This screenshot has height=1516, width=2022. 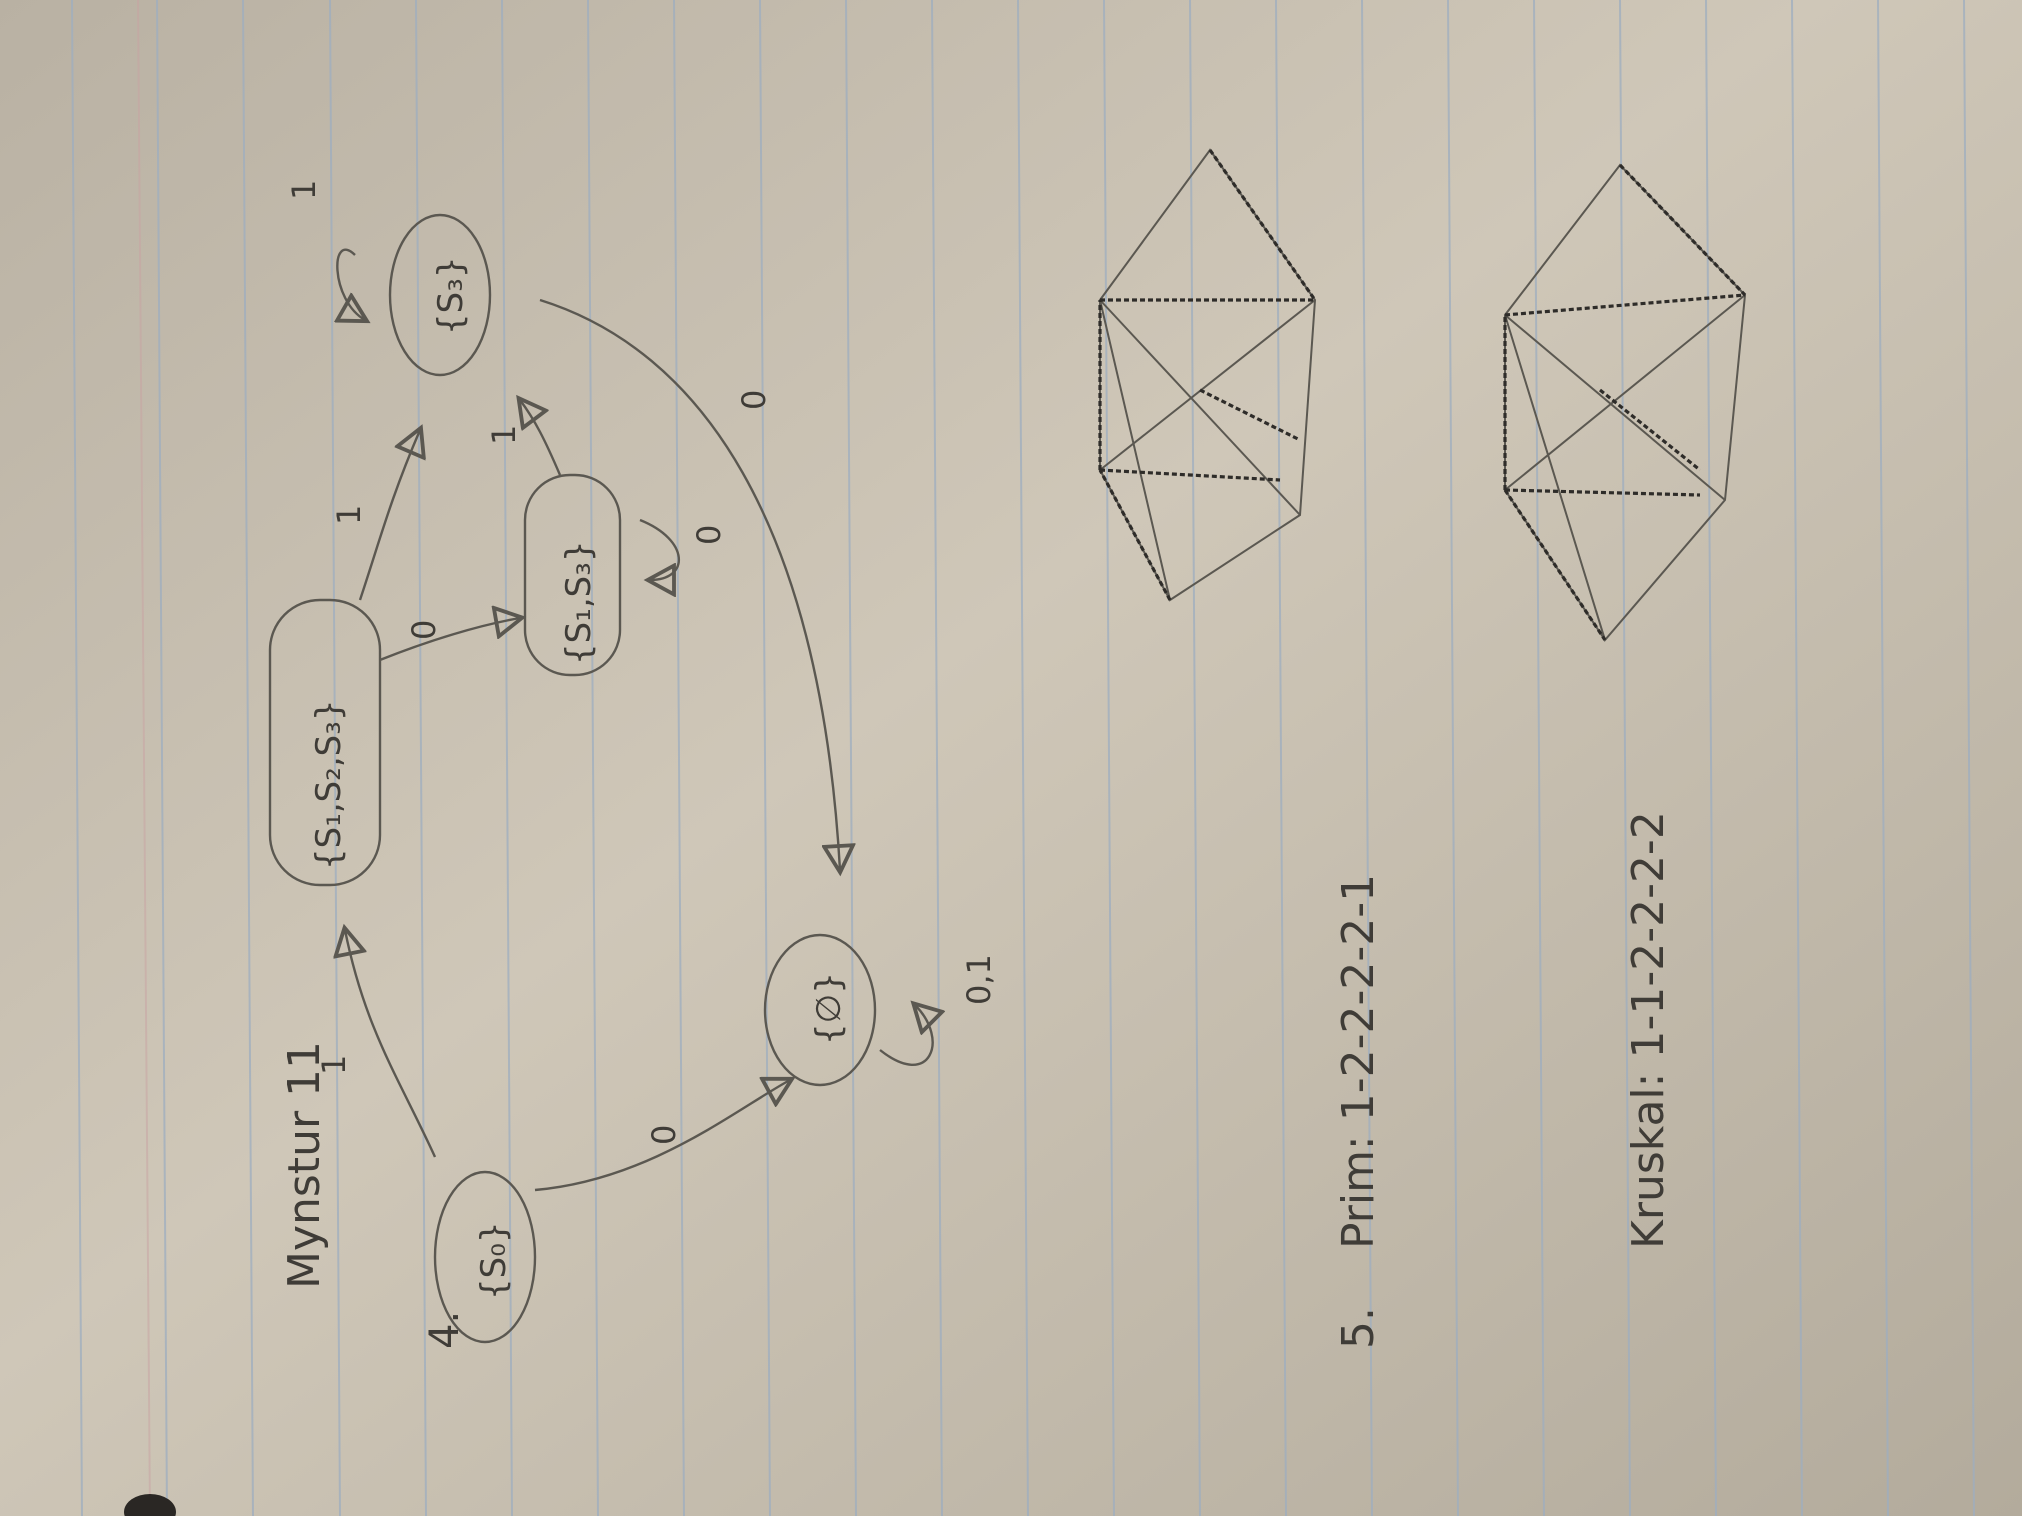 What do you see at coordinates (150, 1505) in the screenshot?
I see `binder-hole` at bounding box center [150, 1505].